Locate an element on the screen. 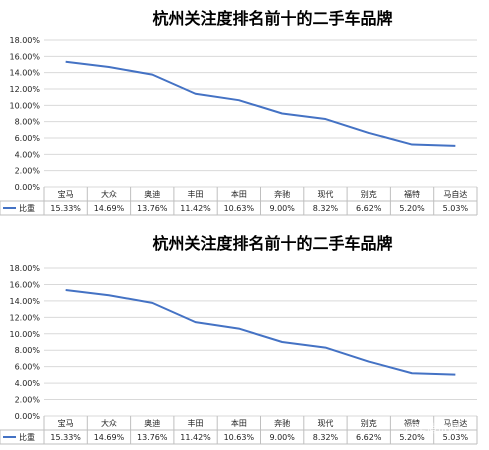 The width and height of the screenshot is (489, 450). watermark: 汽车消费网 is located at coordinates (431, 428).